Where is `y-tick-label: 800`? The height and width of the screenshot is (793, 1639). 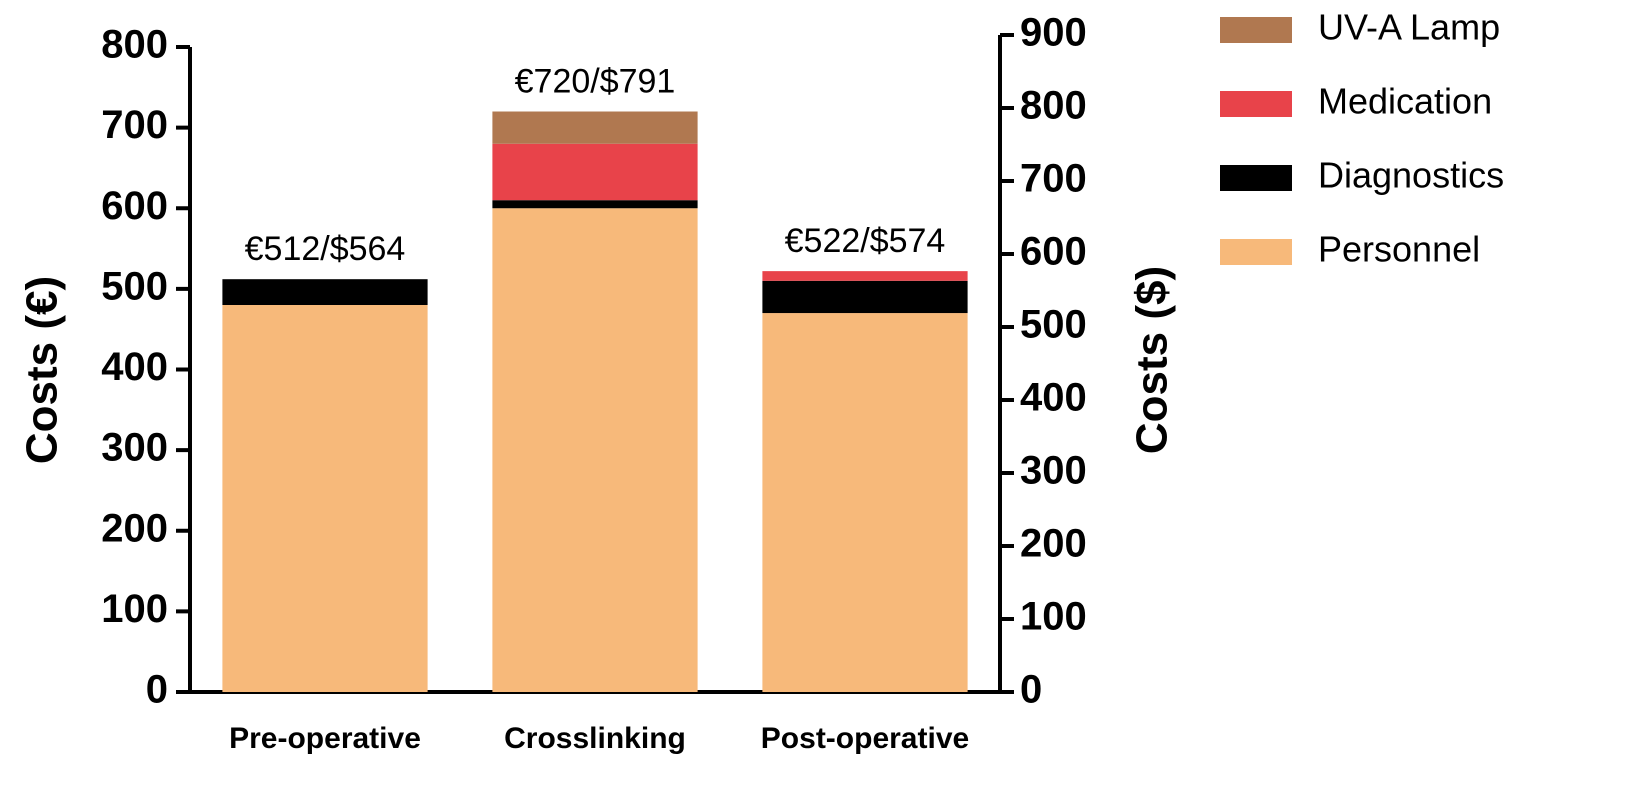 y-tick-label: 800 is located at coordinates (134, 45).